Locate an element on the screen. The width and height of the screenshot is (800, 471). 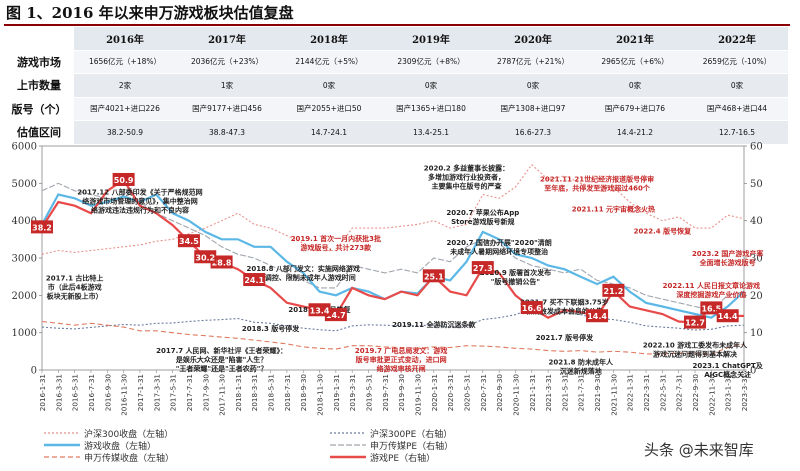
series-line is located at coordinates (393, 337).